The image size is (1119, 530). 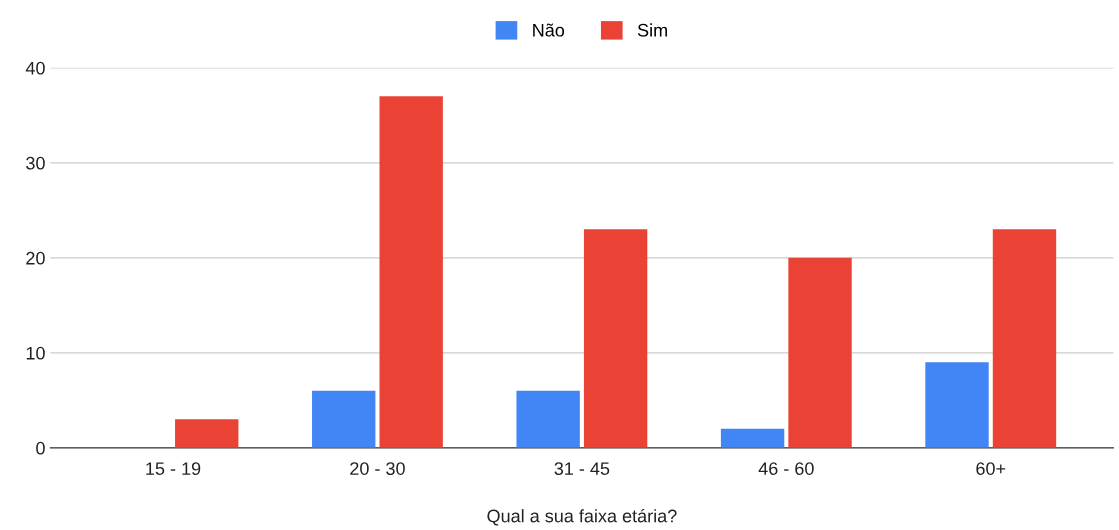 What do you see at coordinates (377, 468) in the screenshot?
I see `x-tick-label: 20 - 30` at bounding box center [377, 468].